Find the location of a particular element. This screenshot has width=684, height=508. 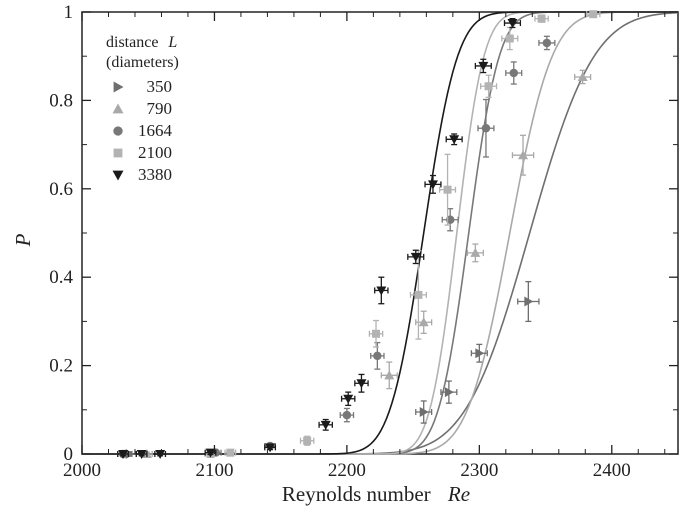

svg-text: Reynolds number Re is located at coordinates (376, 494).